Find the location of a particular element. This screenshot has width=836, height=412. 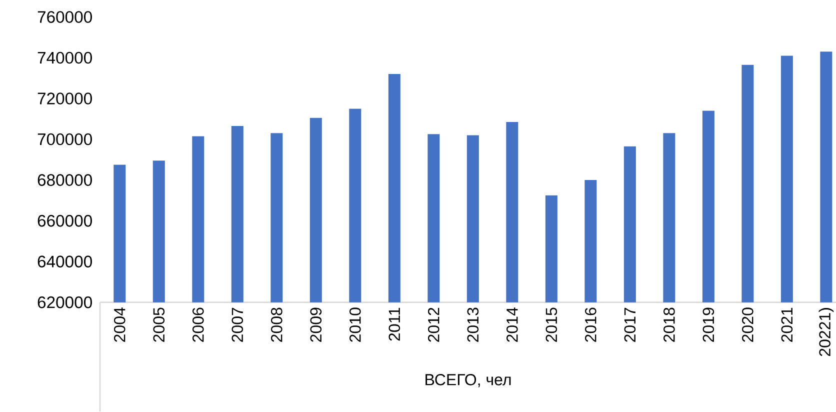

x-tick-label: 2006 is located at coordinates (198, 325).